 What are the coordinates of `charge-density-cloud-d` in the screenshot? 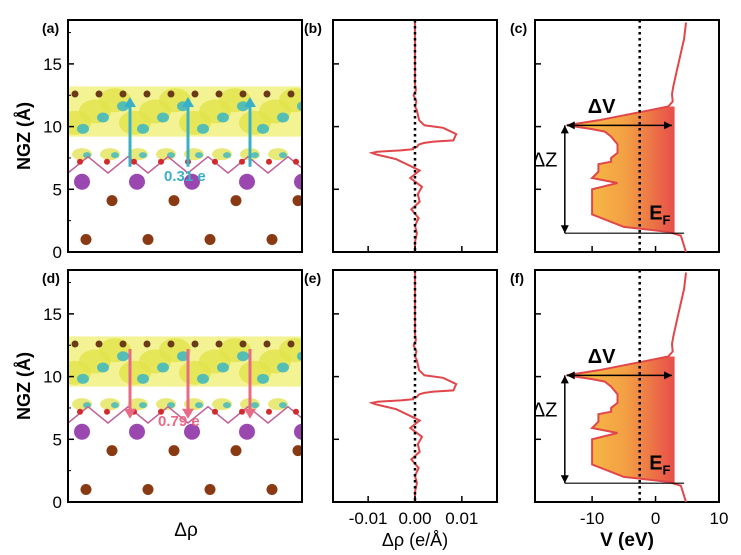 It's located at (185, 373).